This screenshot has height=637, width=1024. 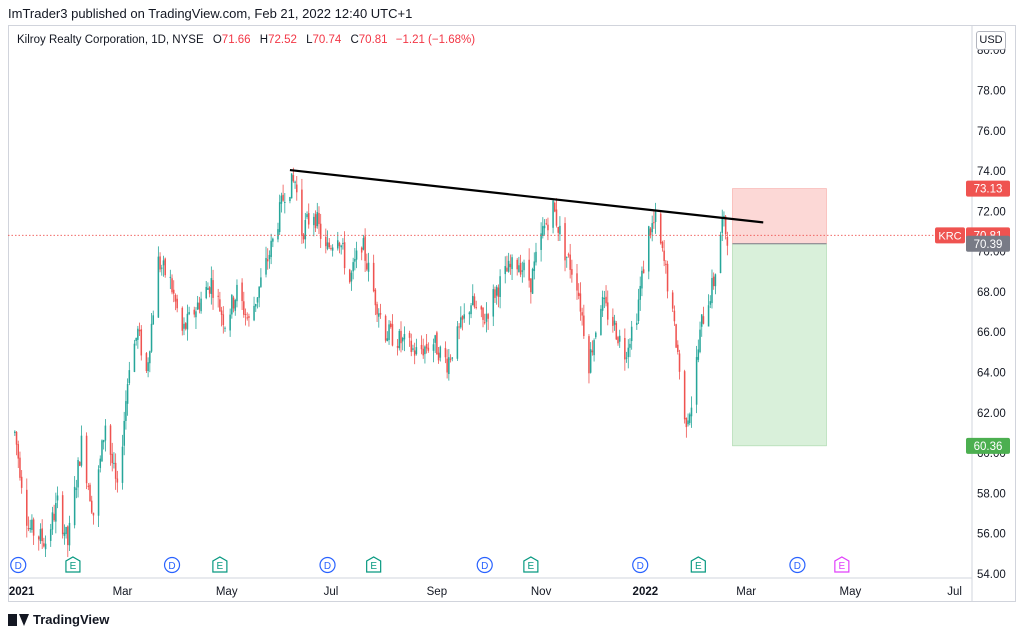 I want to click on symbol-tag-bg, so click(x=950, y=235).